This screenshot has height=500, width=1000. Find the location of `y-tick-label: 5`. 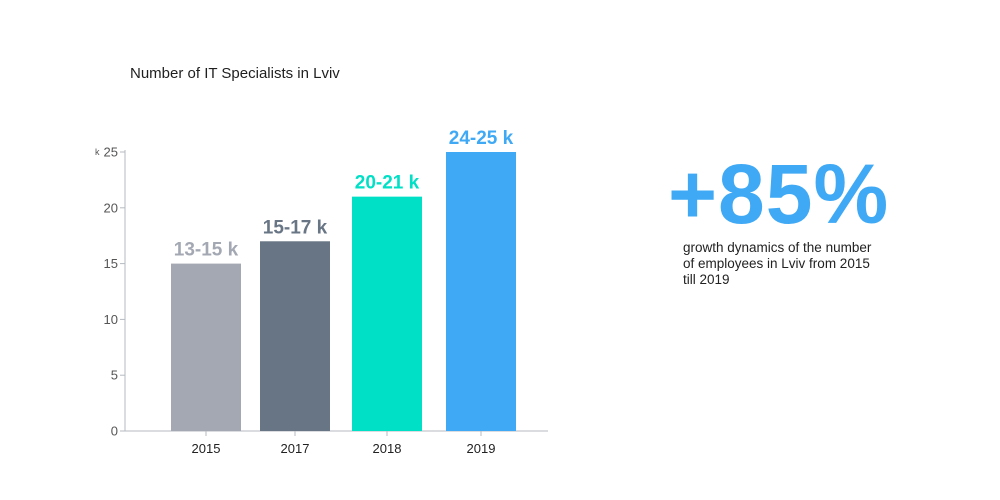

y-tick-label: 5 is located at coordinates (114, 375).